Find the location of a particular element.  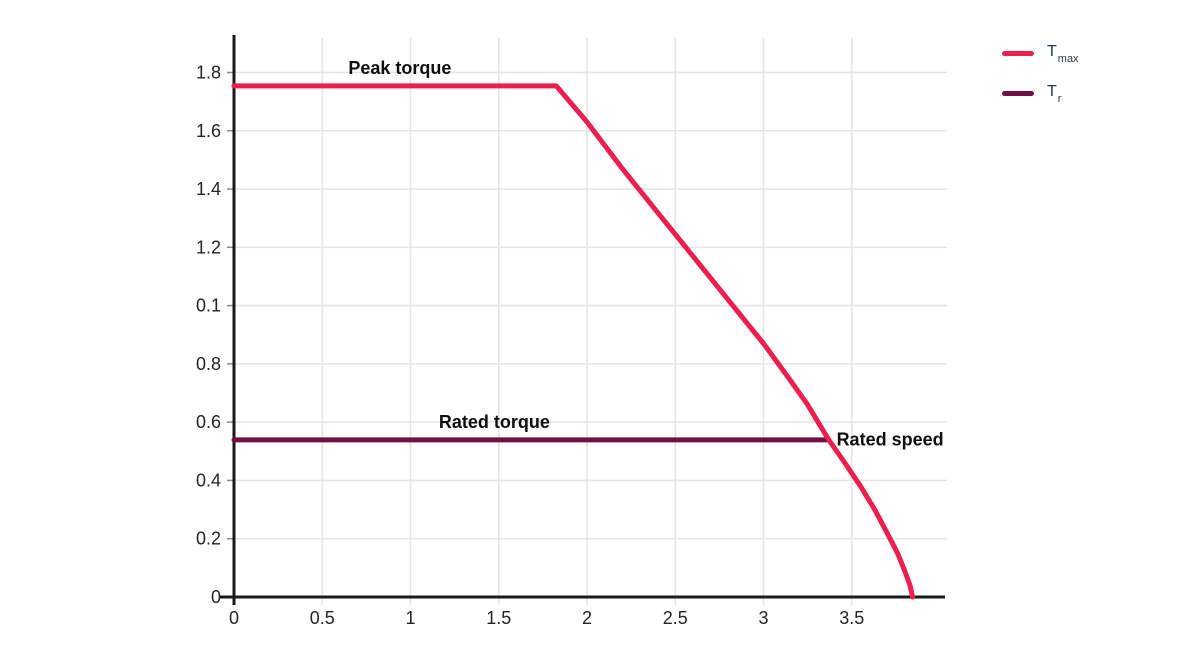

y-tick-label: 1.2 is located at coordinates (208, 247).